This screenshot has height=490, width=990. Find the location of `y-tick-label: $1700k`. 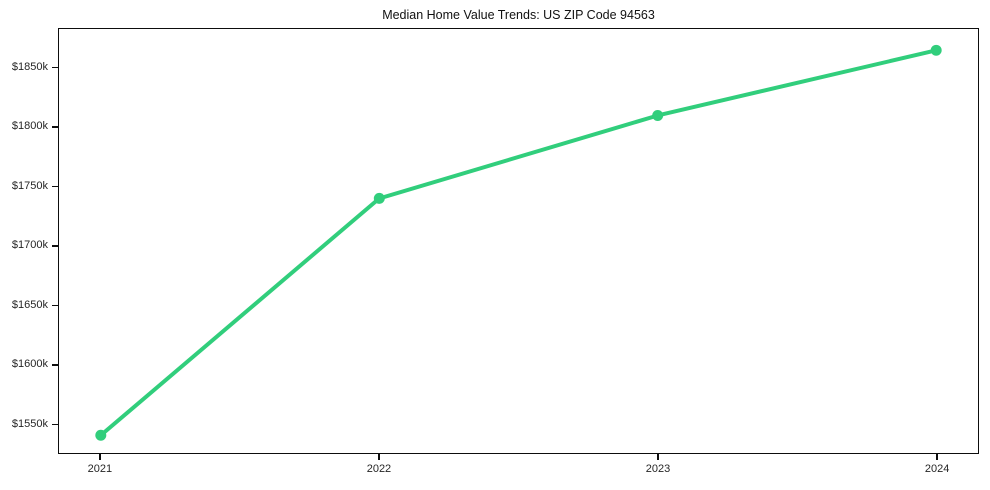

y-tick-label: $1700k is located at coordinates (29, 245).